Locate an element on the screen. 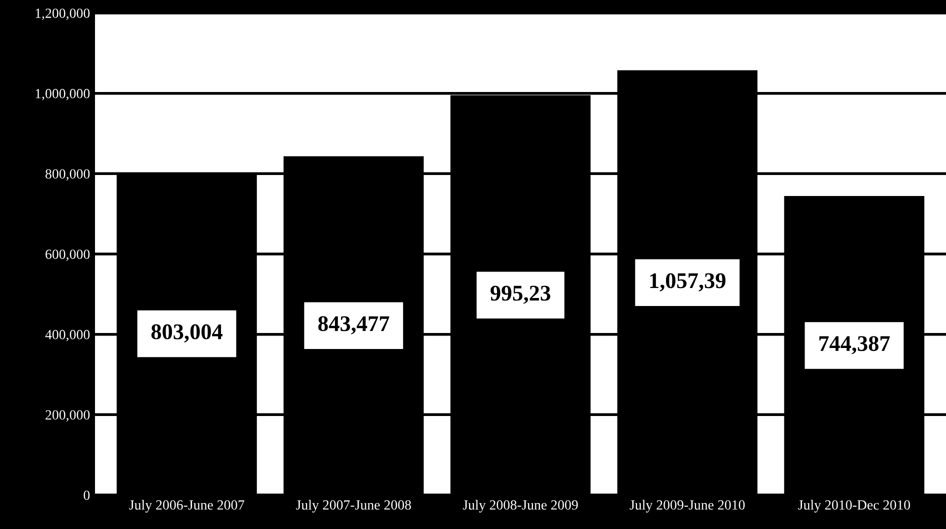  y-tick-label: 600,000 is located at coordinates (68, 255).